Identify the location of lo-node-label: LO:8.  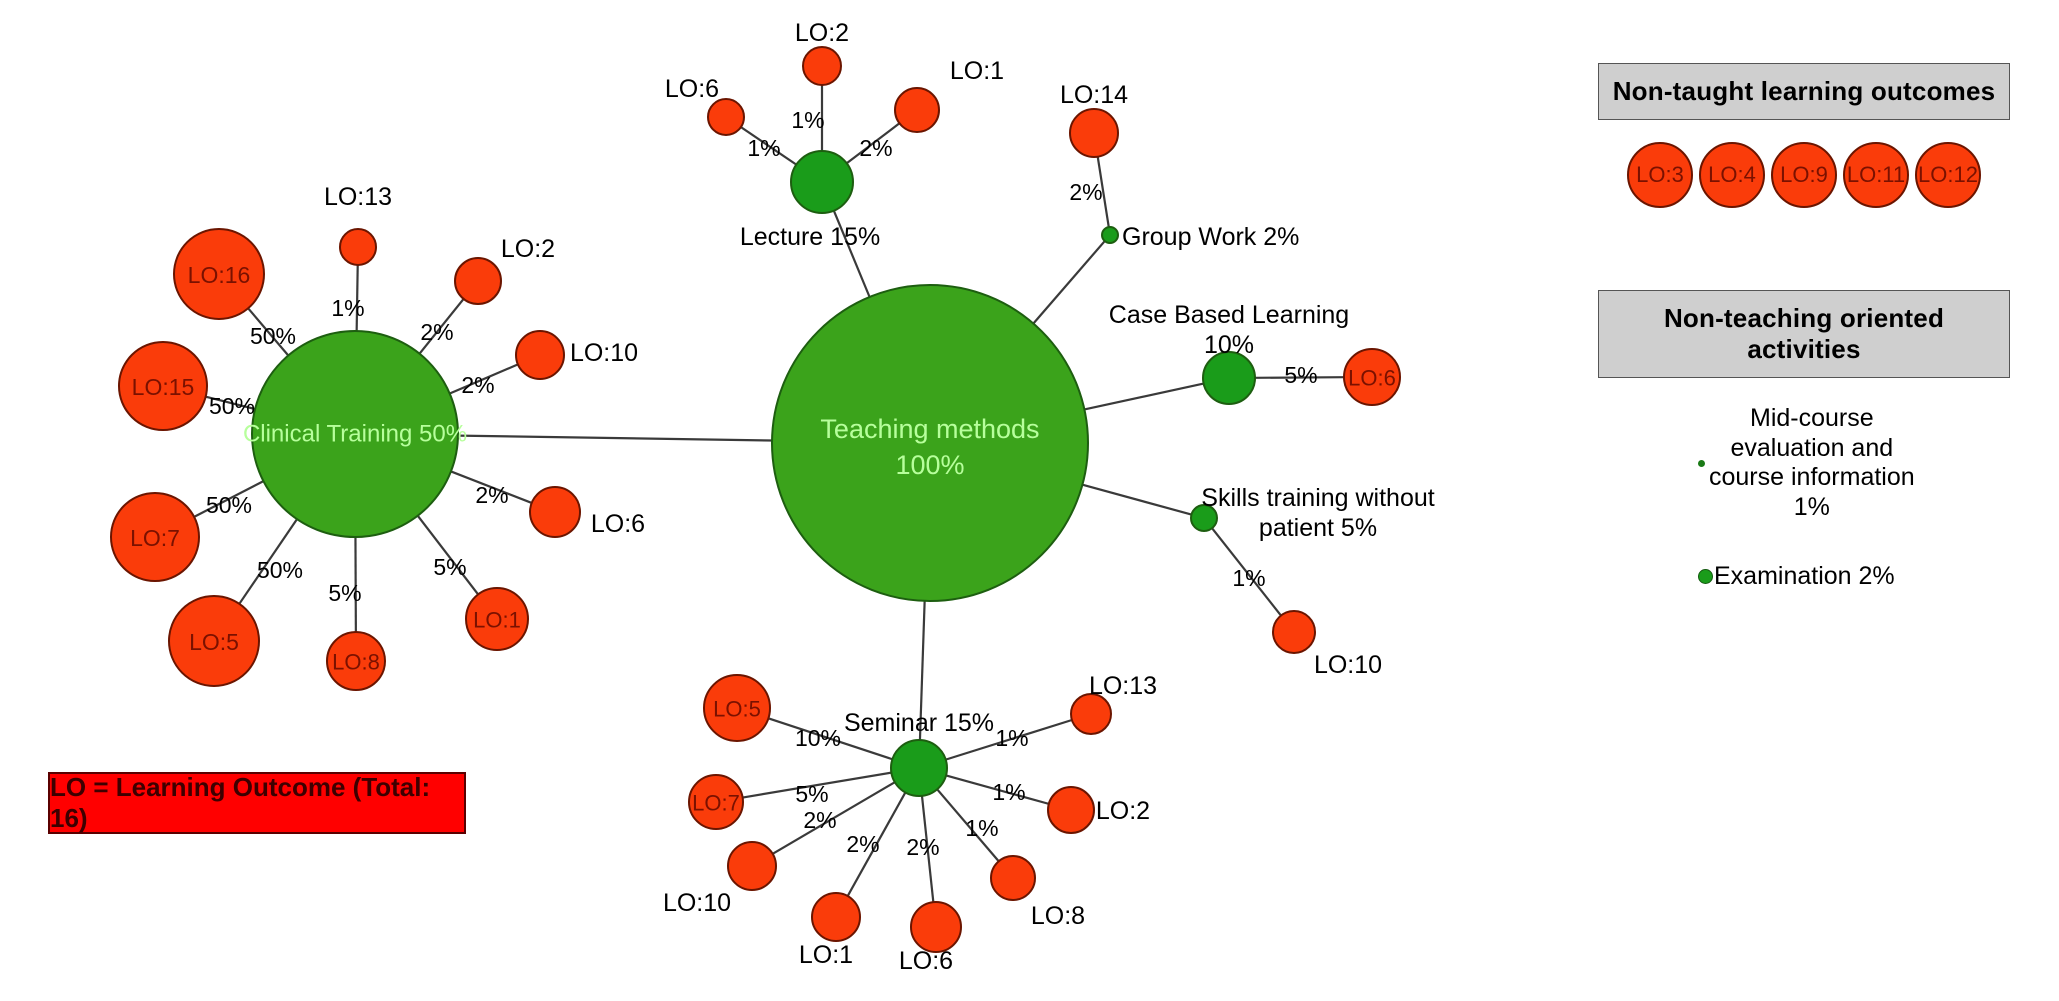
(356, 662).